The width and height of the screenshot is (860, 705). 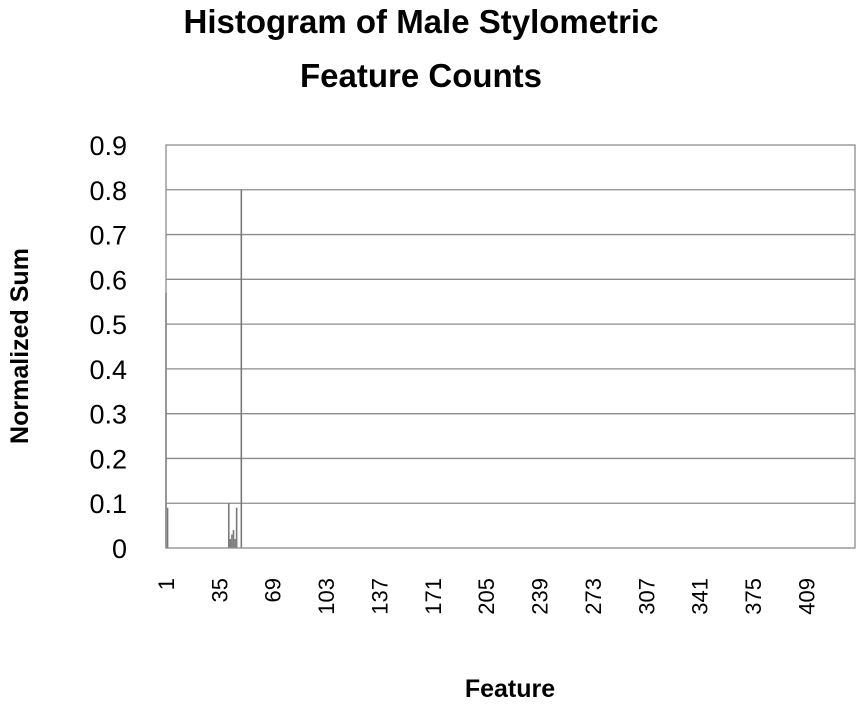 What do you see at coordinates (119, 549) in the screenshot?
I see `y-tick-label: 0` at bounding box center [119, 549].